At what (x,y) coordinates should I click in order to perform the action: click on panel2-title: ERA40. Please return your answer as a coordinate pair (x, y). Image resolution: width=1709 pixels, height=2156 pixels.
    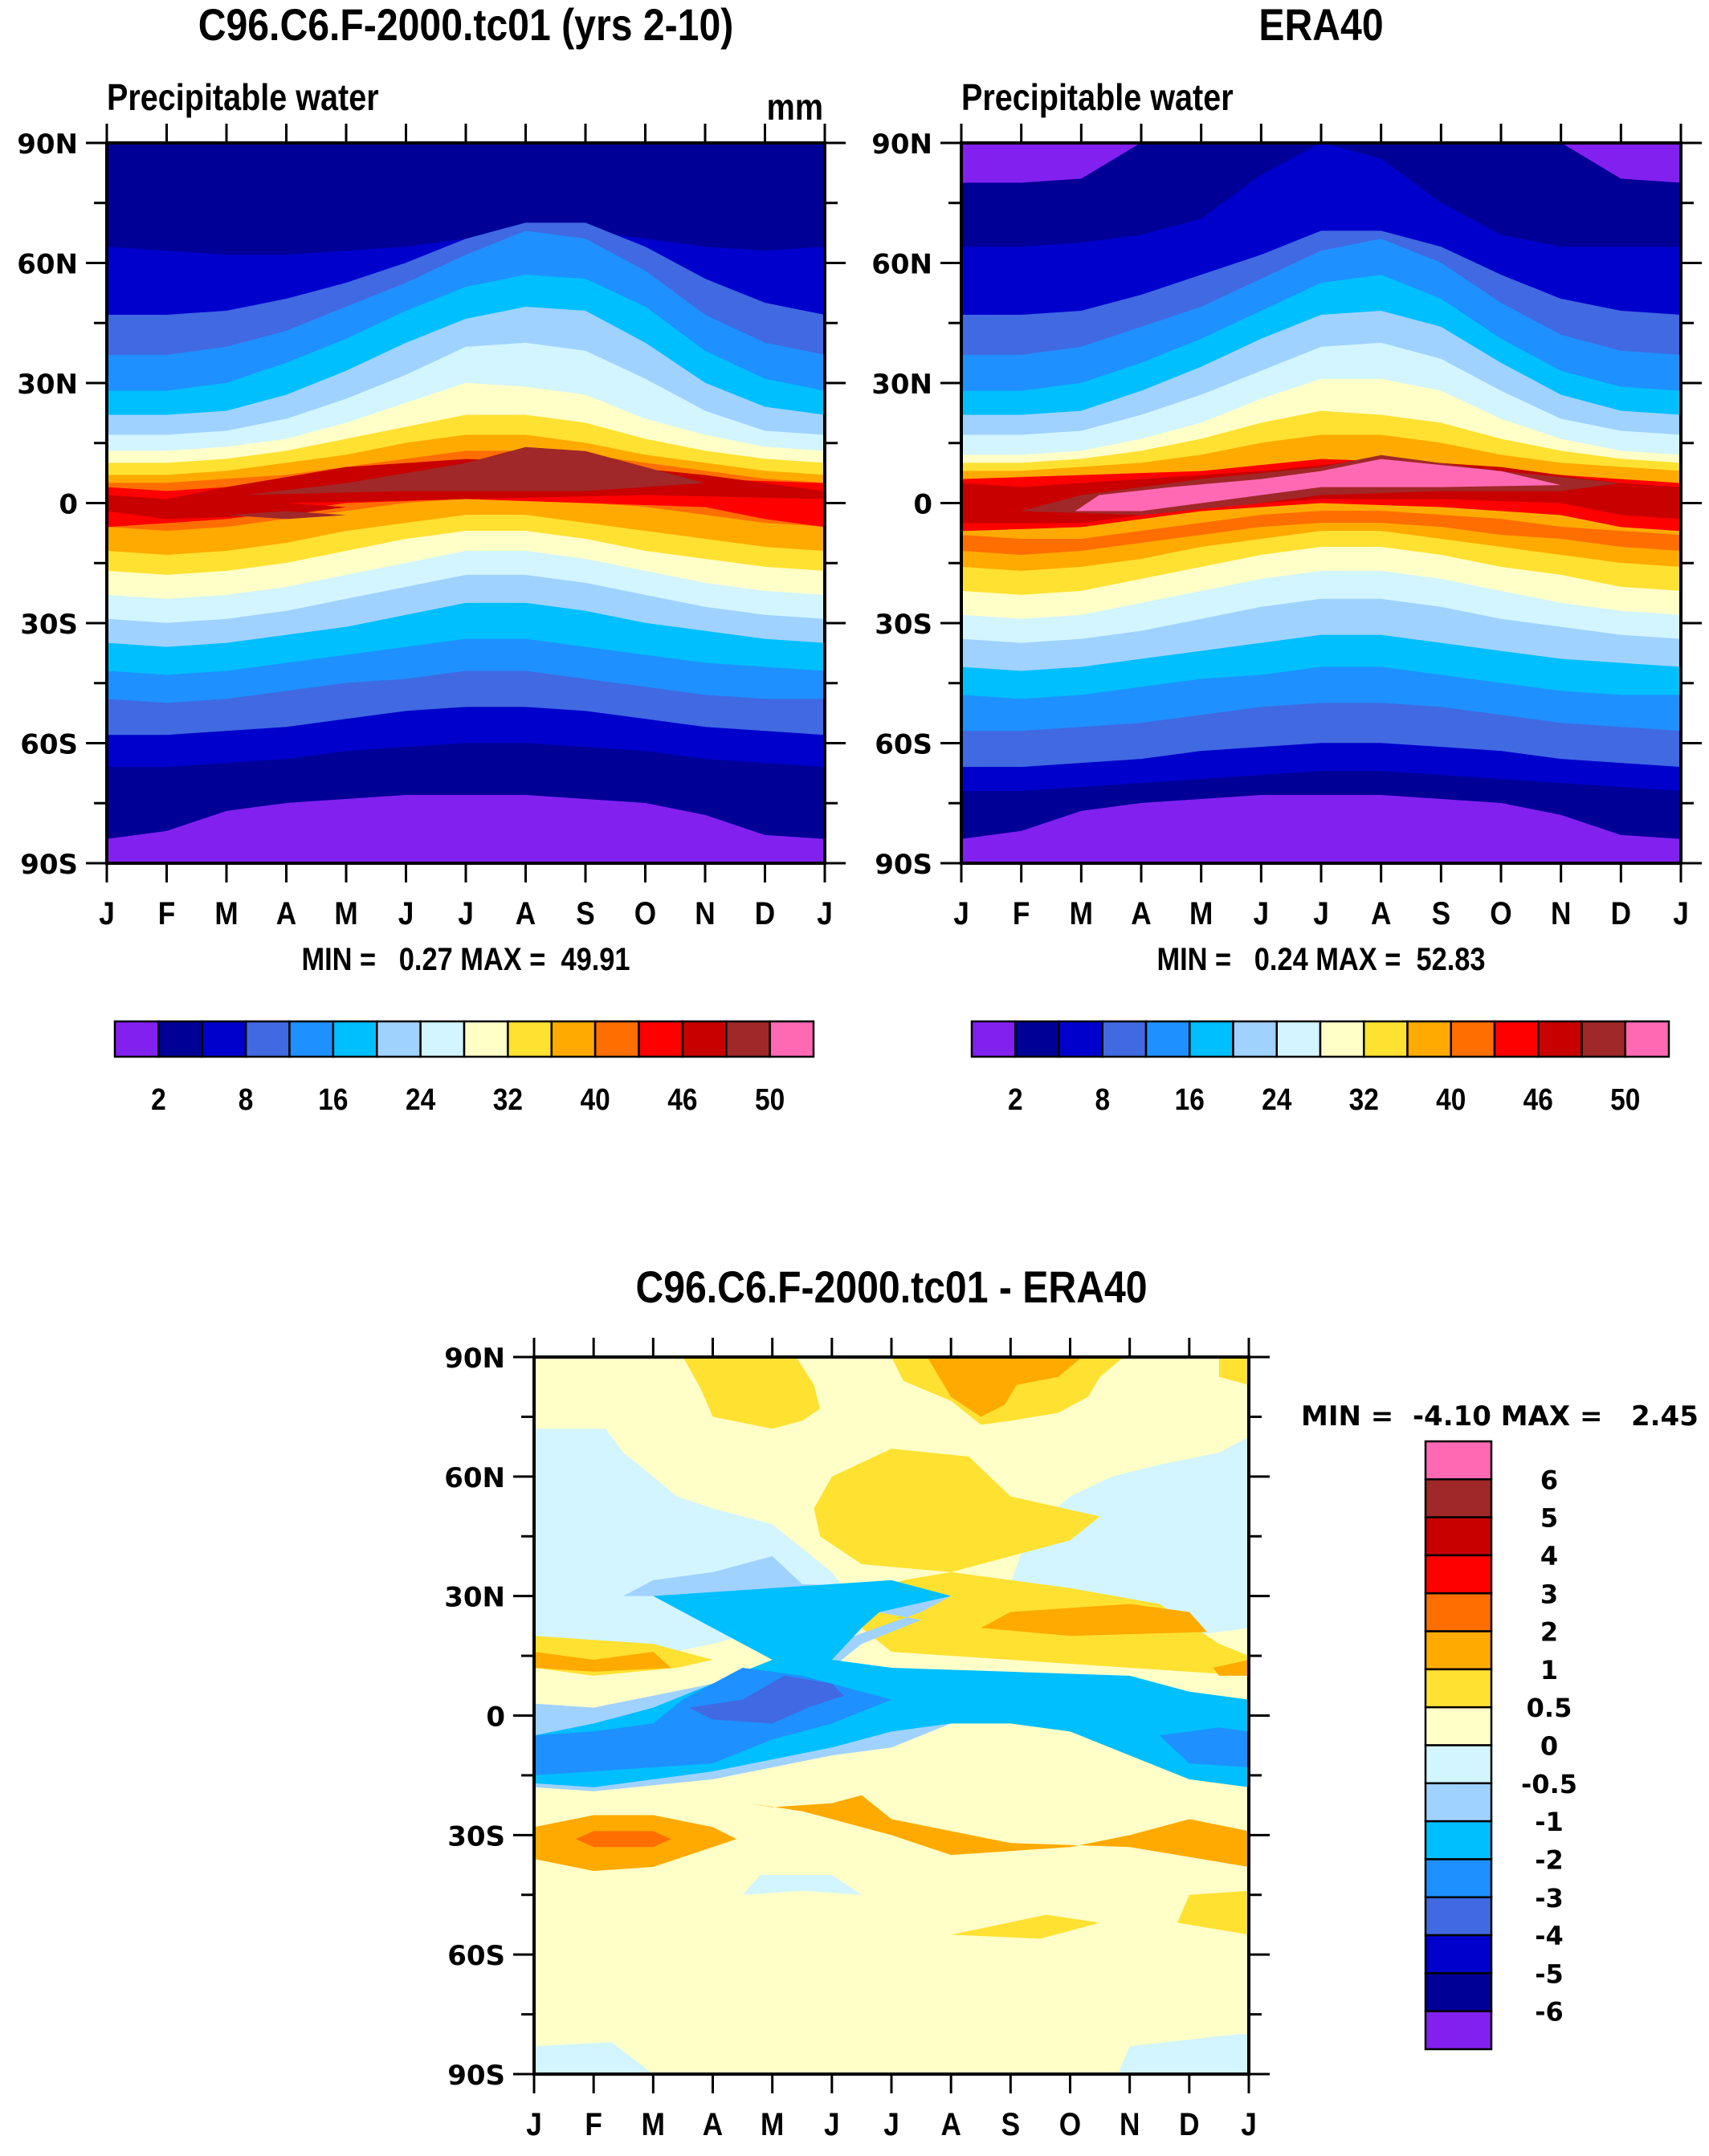
    Looking at the image, I should click on (1321, 25).